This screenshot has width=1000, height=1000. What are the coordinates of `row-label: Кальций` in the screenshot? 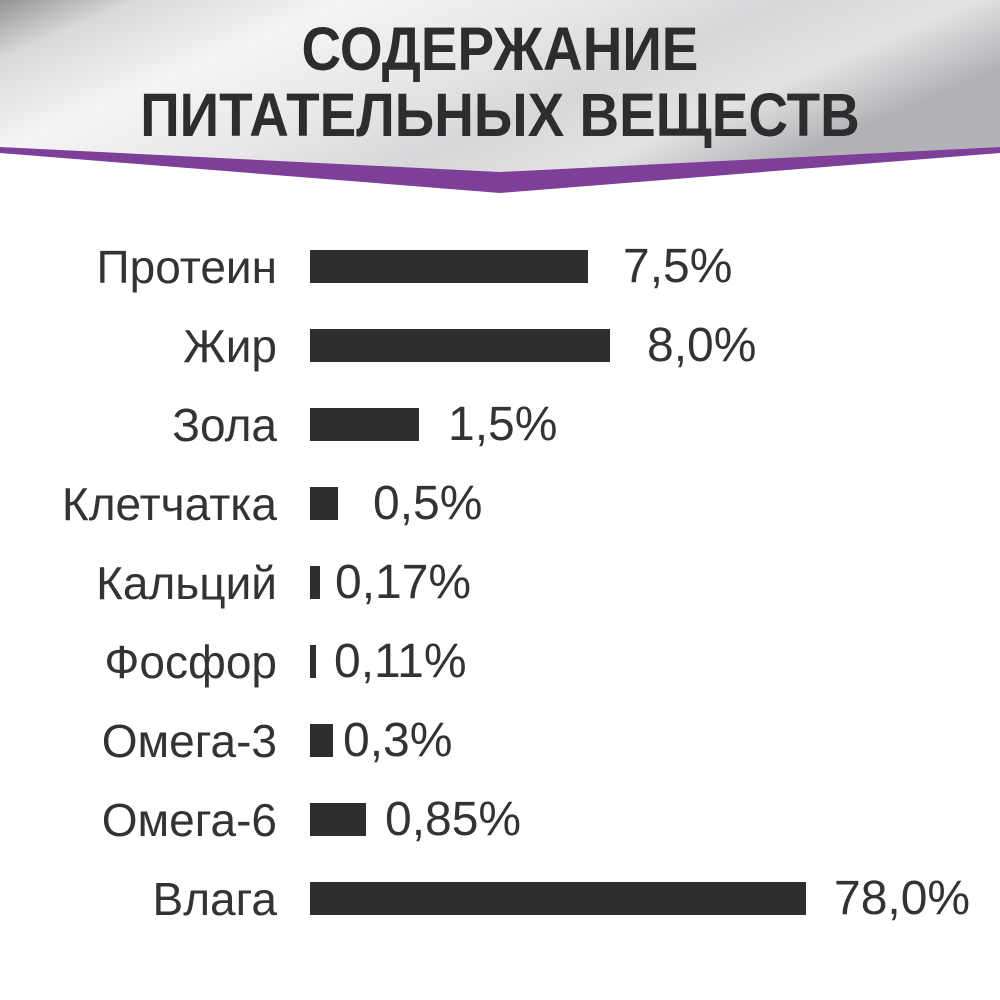 It's located at (186, 582).